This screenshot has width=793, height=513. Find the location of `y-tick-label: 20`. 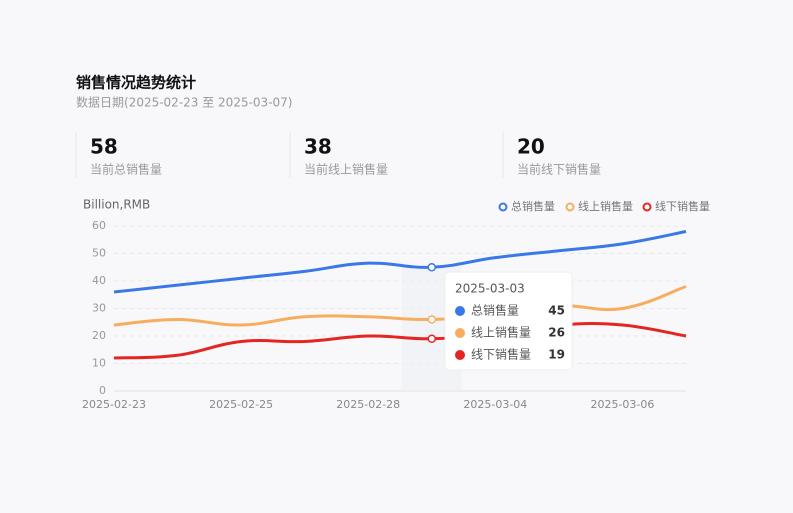

y-tick-label: 20 is located at coordinates (99, 335).